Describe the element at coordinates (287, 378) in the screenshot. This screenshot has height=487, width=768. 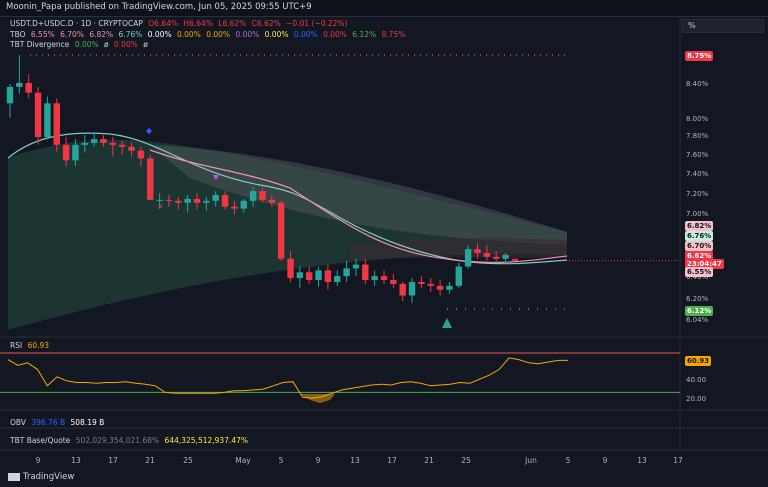
I see `rsi-line` at that location.